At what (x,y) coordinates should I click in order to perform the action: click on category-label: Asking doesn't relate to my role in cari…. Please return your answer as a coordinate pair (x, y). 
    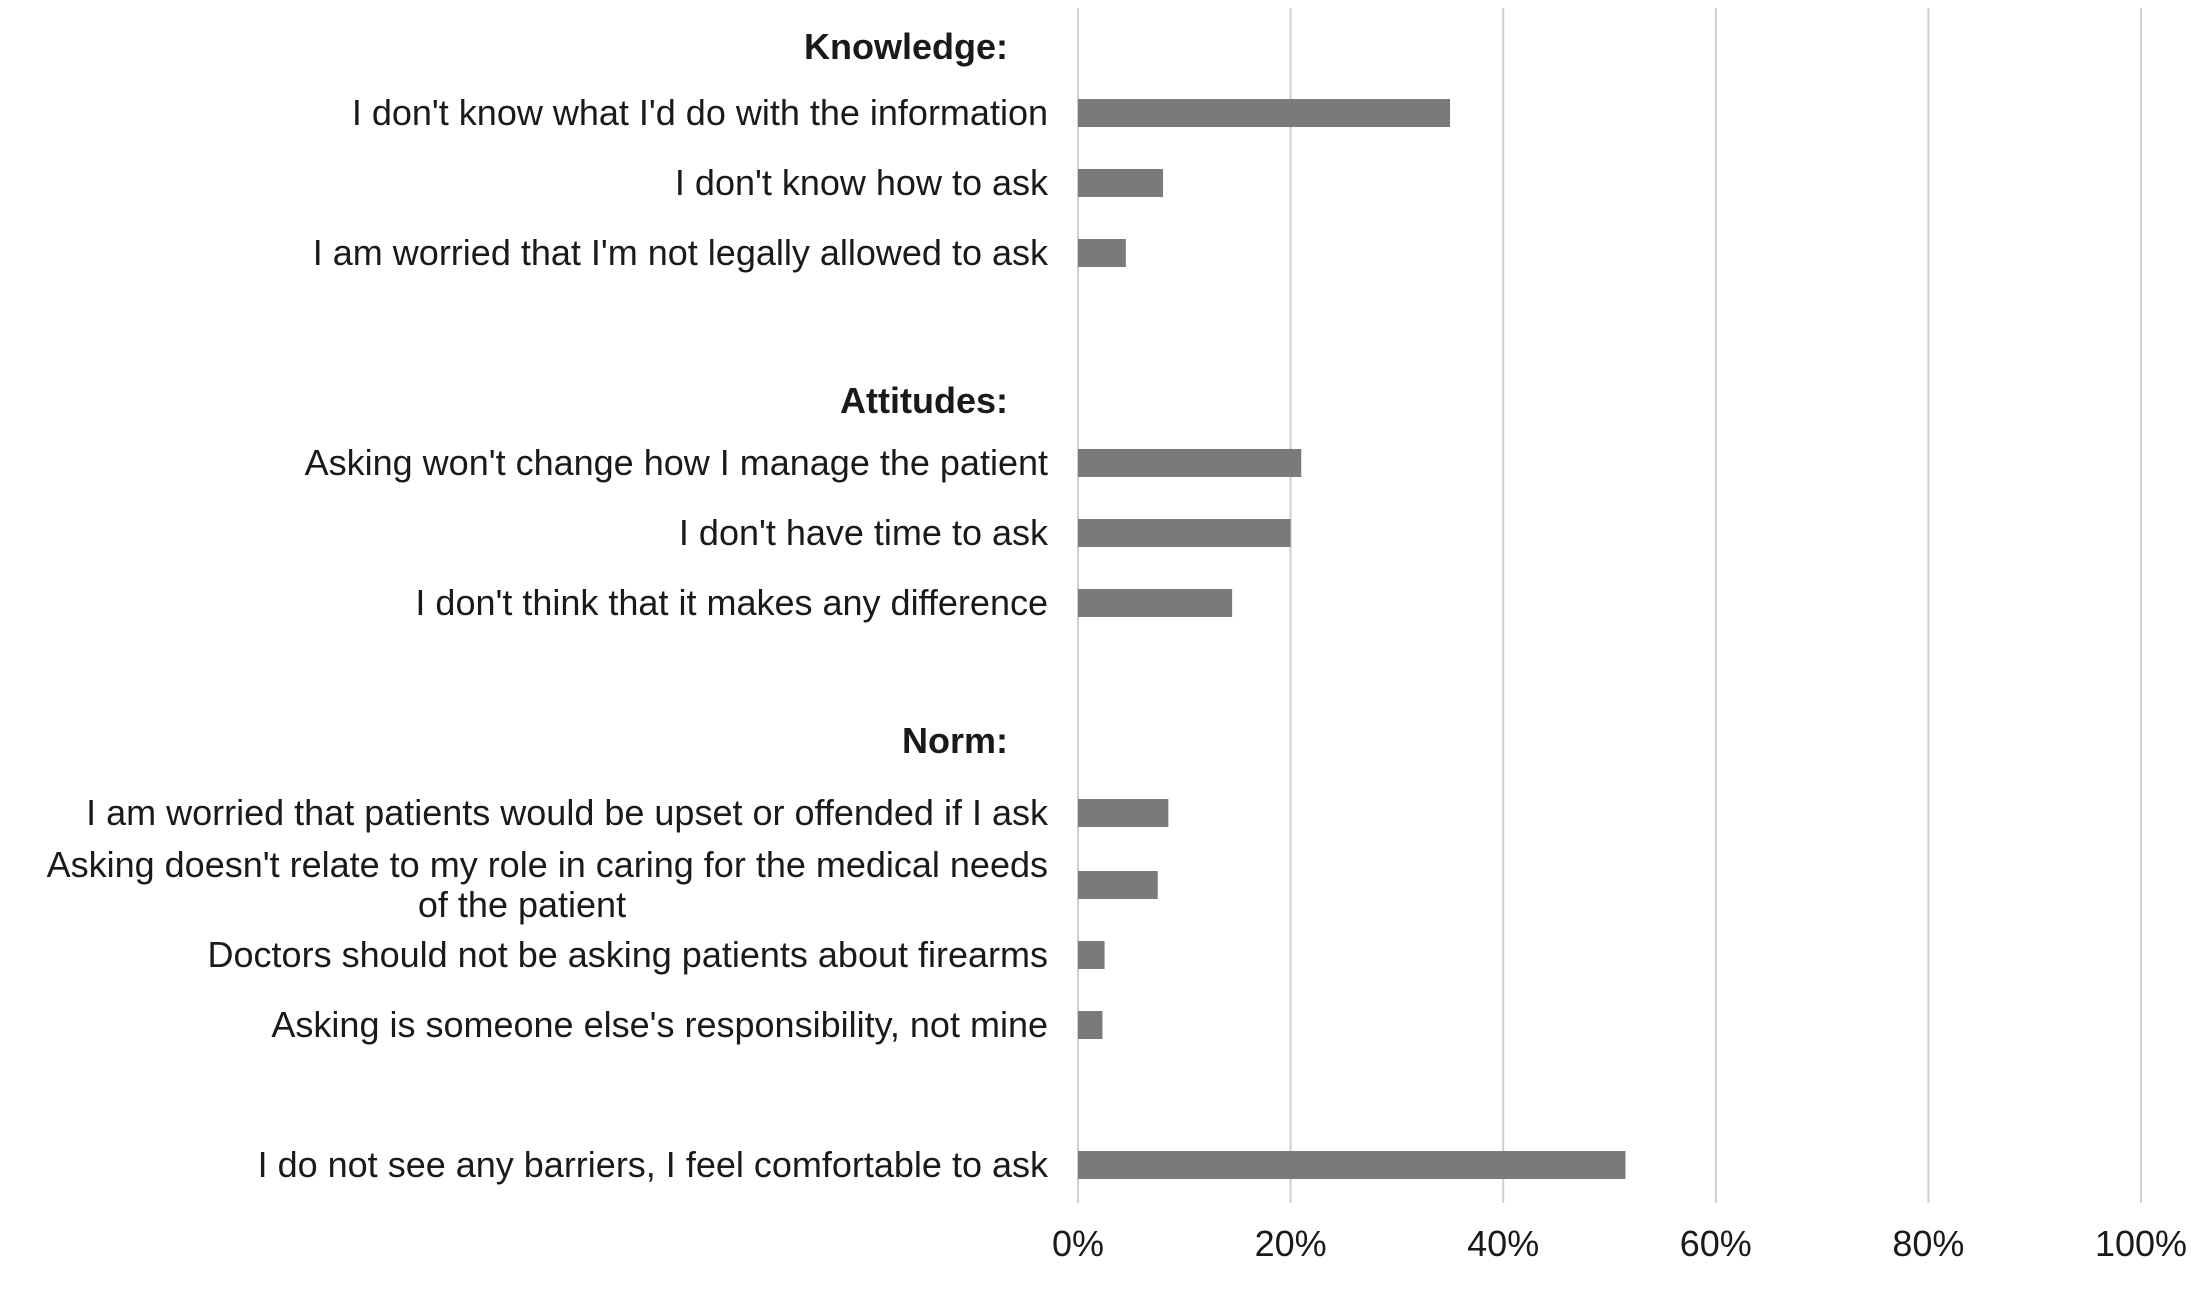
    Looking at the image, I should click on (547, 864).